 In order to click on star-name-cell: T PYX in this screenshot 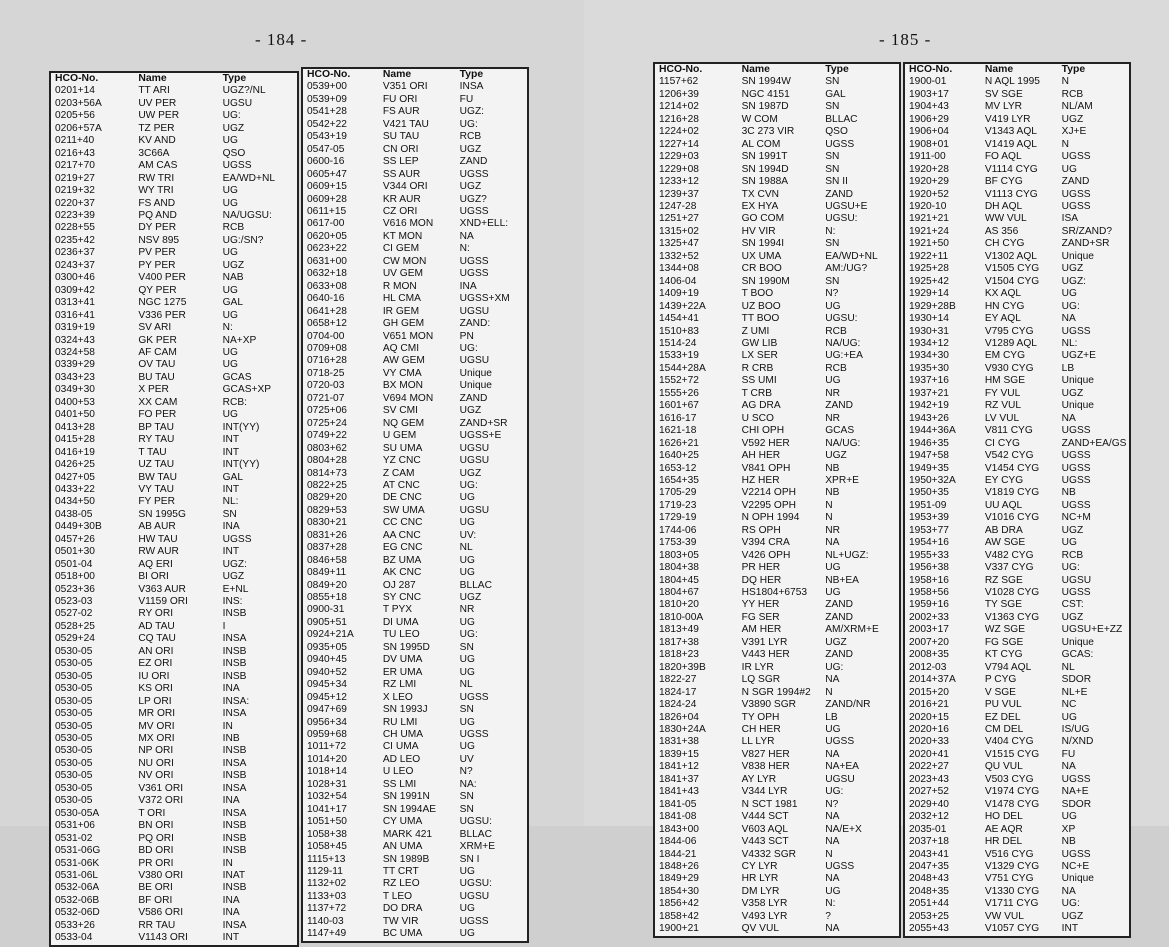, I will do `click(397, 610)`.